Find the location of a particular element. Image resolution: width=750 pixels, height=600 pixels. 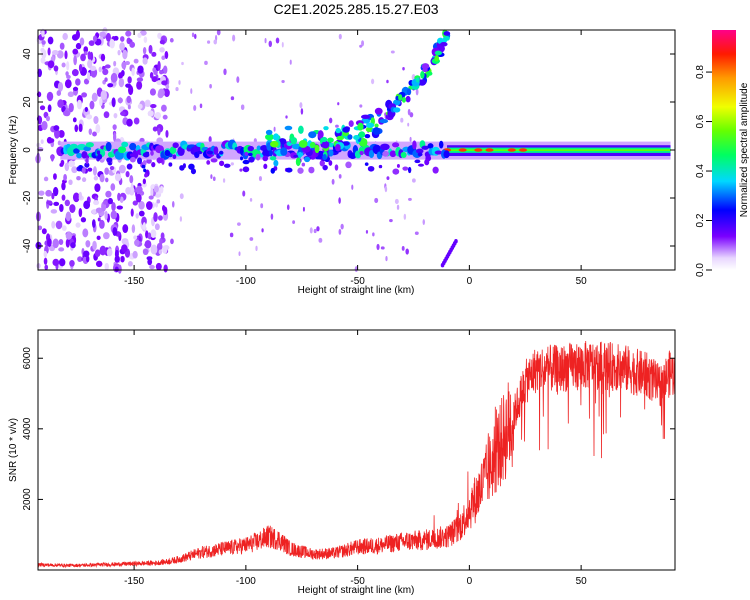

spectrogram-x-tick-label: -100 is located at coordinates (246, 281).